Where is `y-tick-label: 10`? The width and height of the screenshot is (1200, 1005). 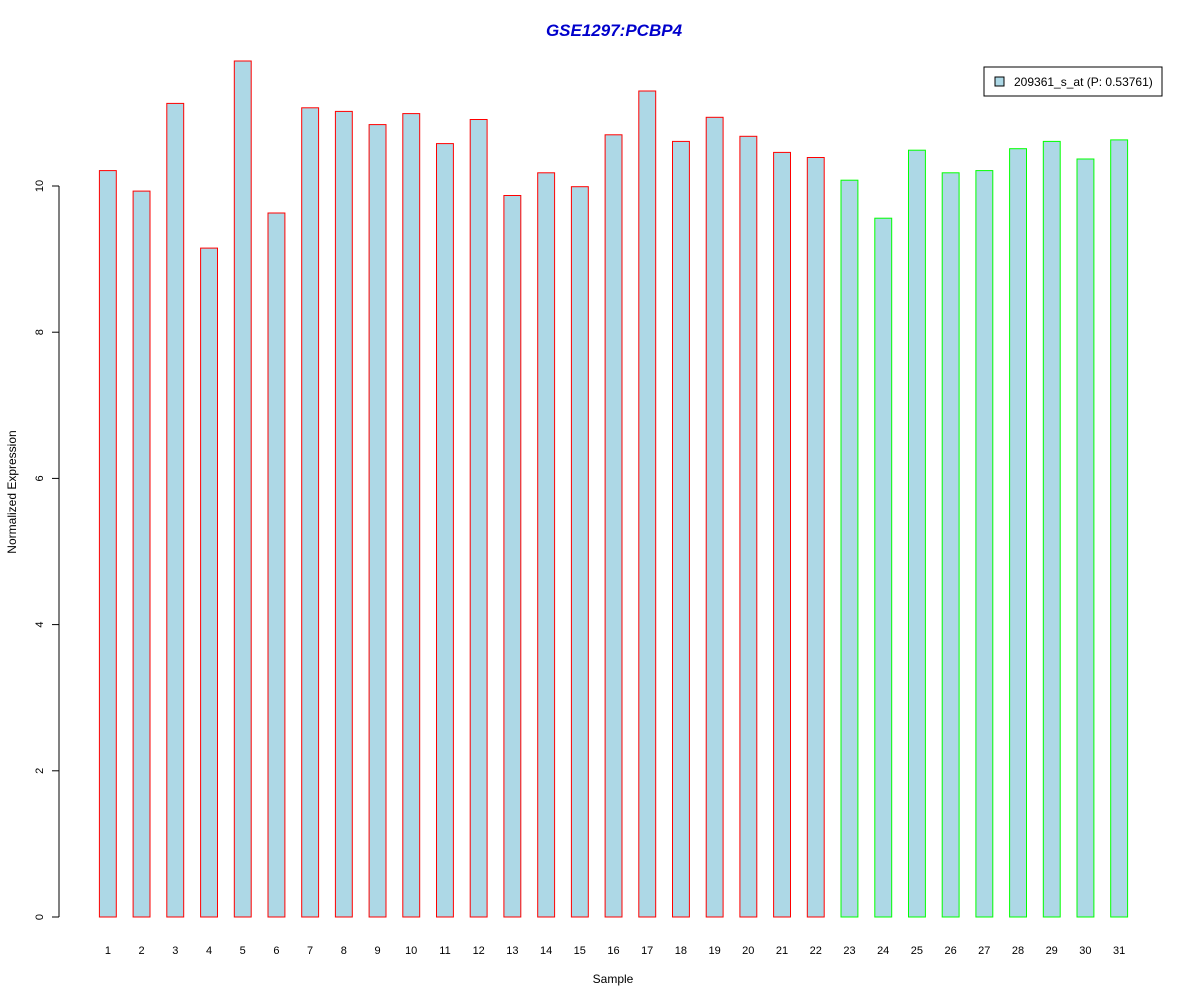 y-tick-label: 10 is located at coordinates (40, 186).